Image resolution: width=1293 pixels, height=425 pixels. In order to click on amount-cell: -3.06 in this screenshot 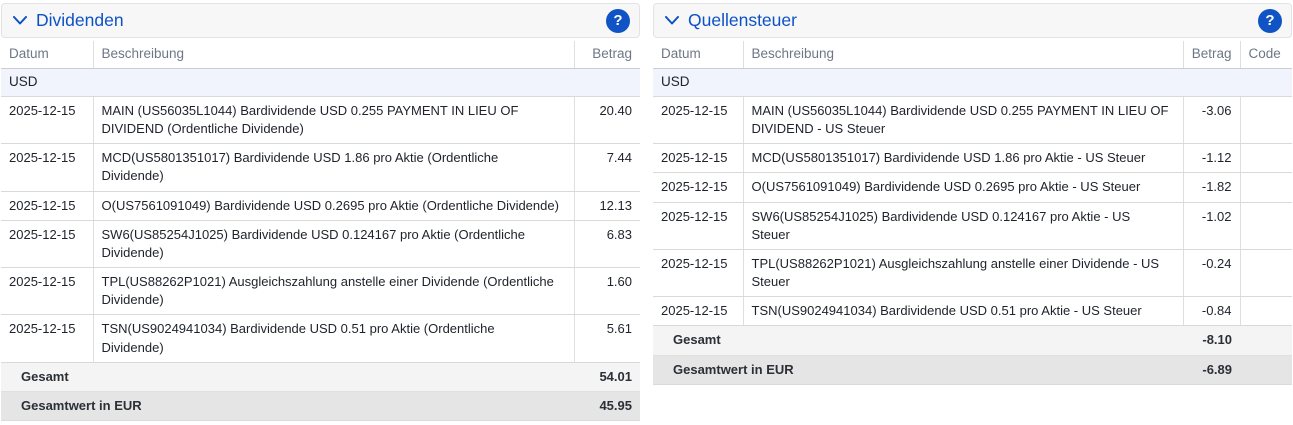, I will do `click(1211, 120)`.